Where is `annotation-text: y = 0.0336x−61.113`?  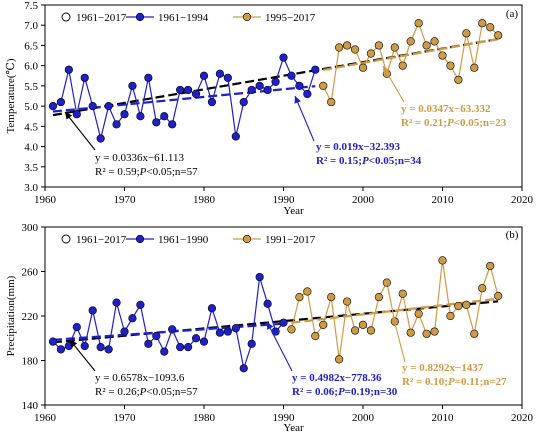 annotation-text: y = 0.0336x−61.113 is located at coordinates (139, 158).